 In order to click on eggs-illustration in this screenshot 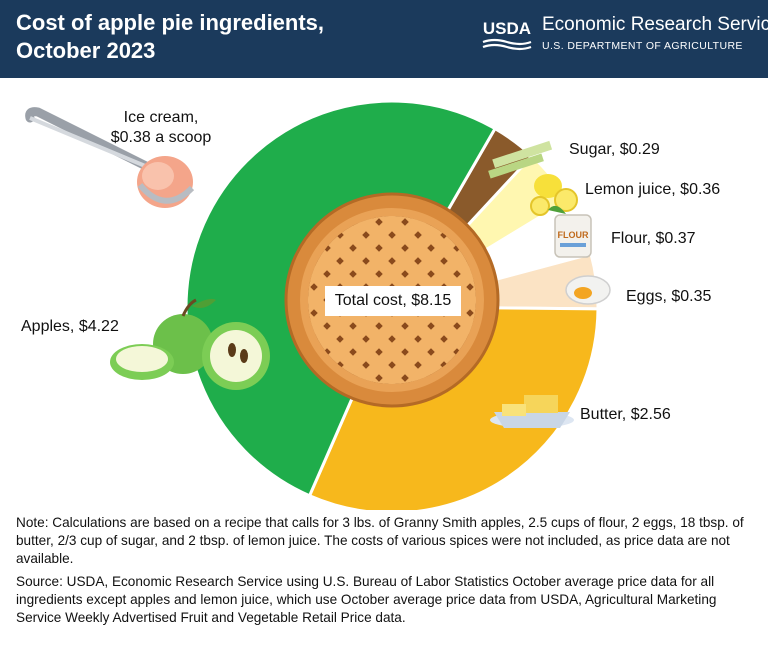, I will do `click(588, 290)`.